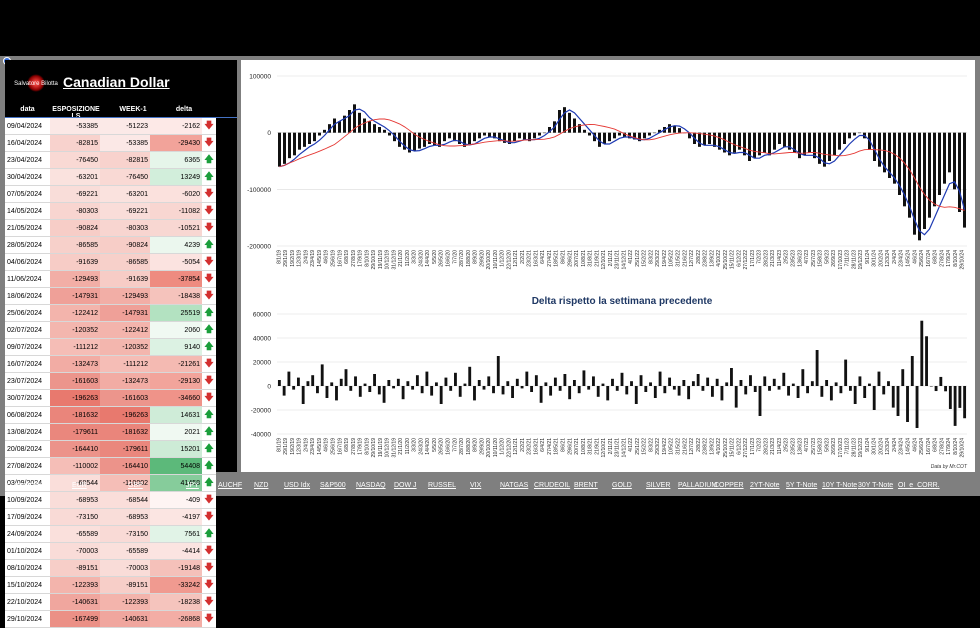  I want to click on cell-week1: -120352, so click(125, 347).